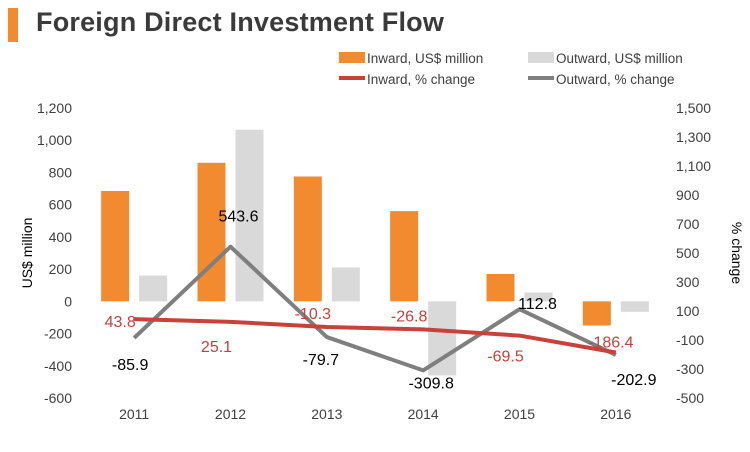  Describe the element at coordinates (610, 343) in the screenshot. I see `label-inward-pct: -186.4` at that location.